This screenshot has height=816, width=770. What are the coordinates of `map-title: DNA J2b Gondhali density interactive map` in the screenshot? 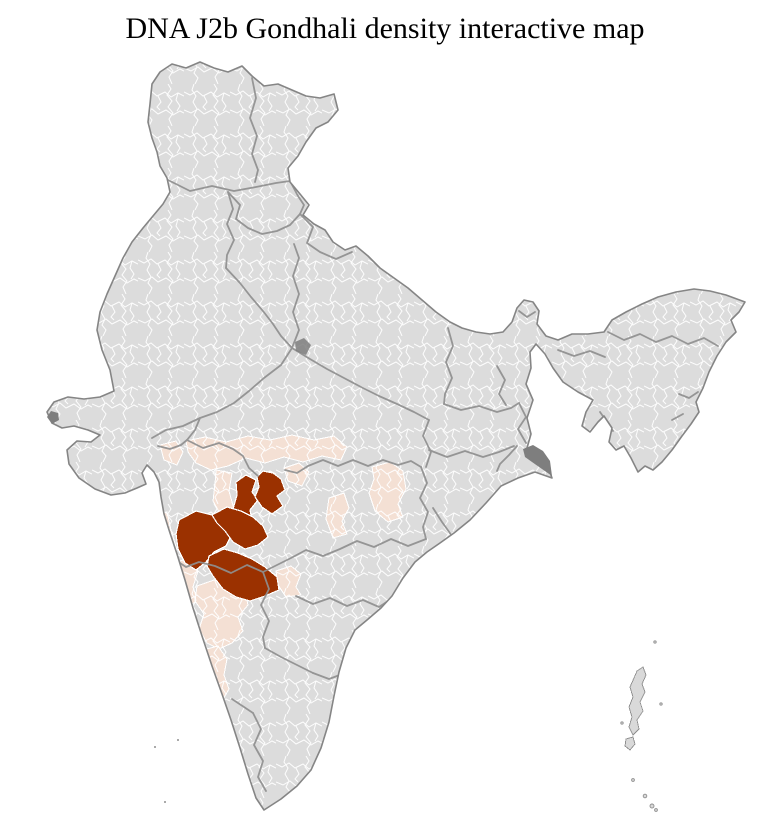 It's located at (385, 28).